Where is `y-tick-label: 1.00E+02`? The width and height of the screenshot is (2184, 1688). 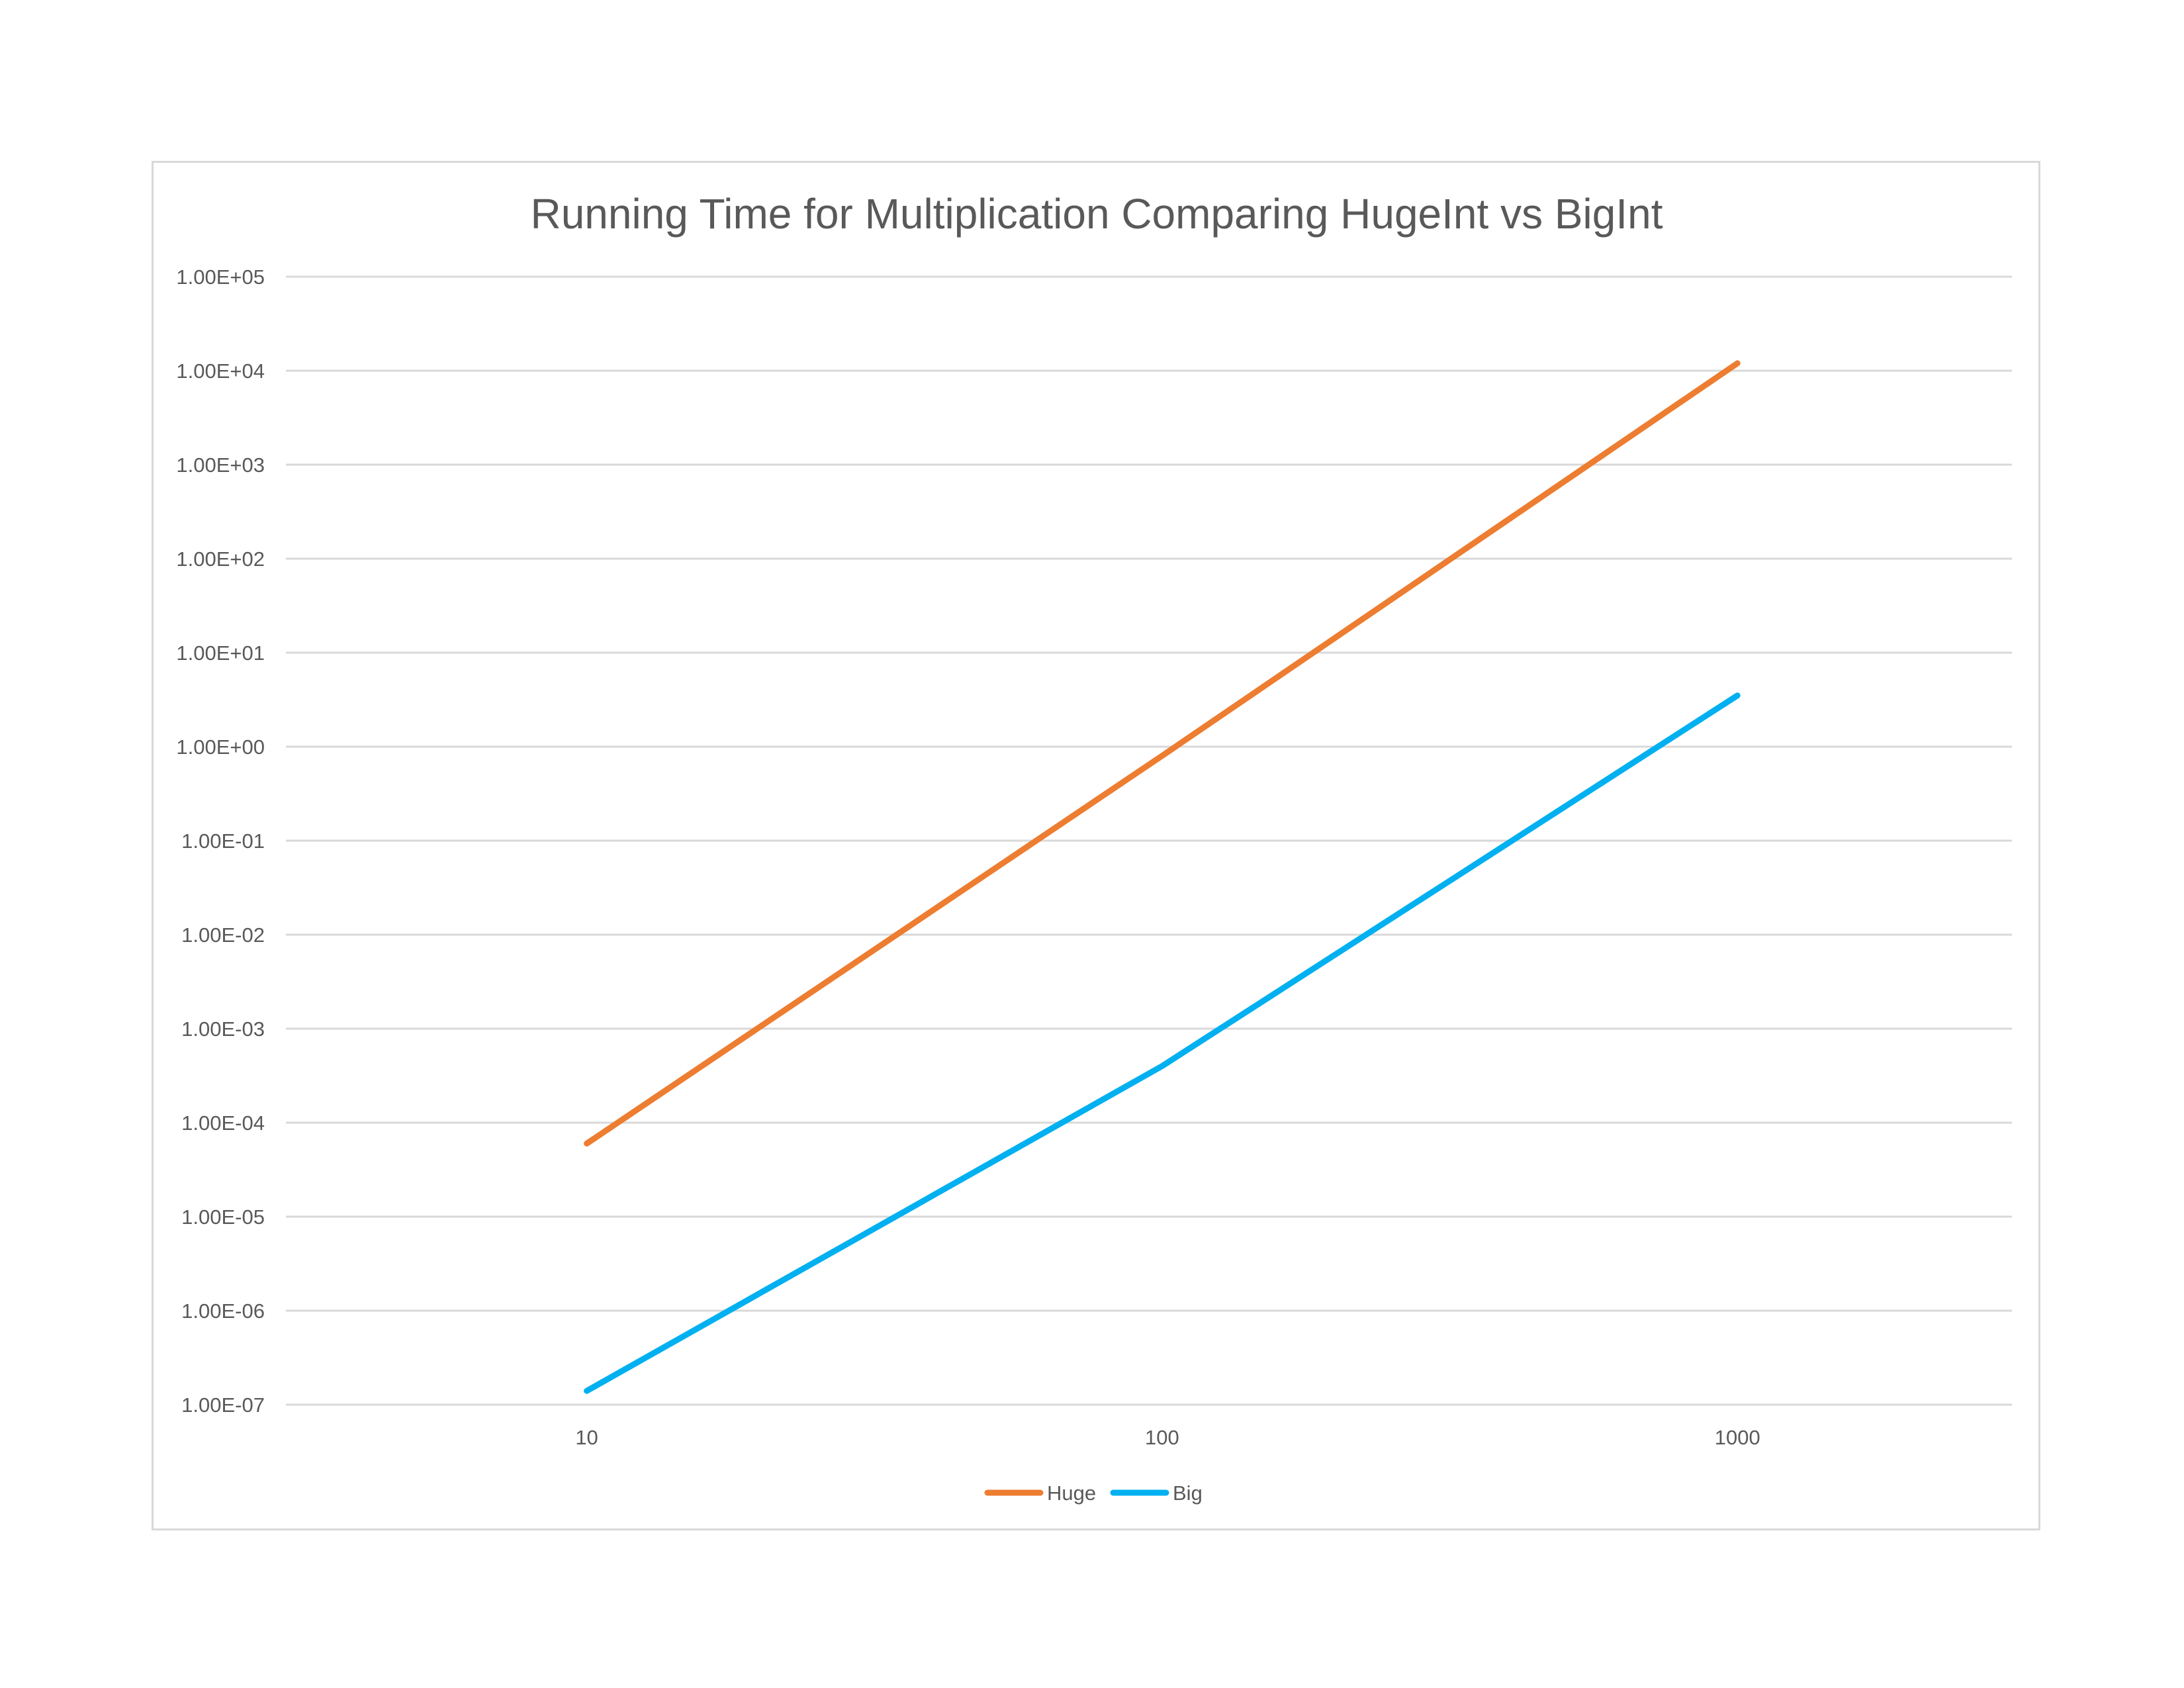
y-tick-label: 1.00E+02 is located at coordinates (220, 559).